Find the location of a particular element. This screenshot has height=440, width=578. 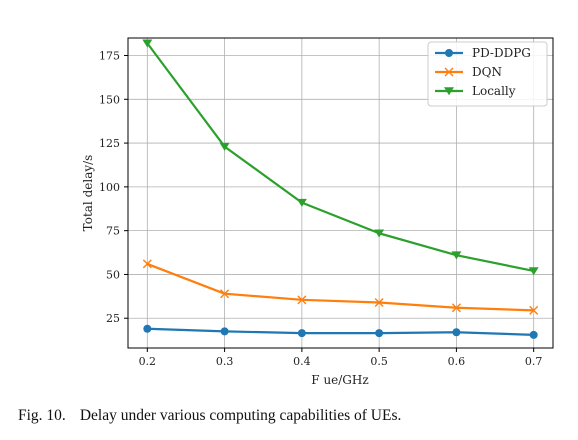

legend-entry-pd-ddpg: PD-DDPG is located at coordinates (483, 53).